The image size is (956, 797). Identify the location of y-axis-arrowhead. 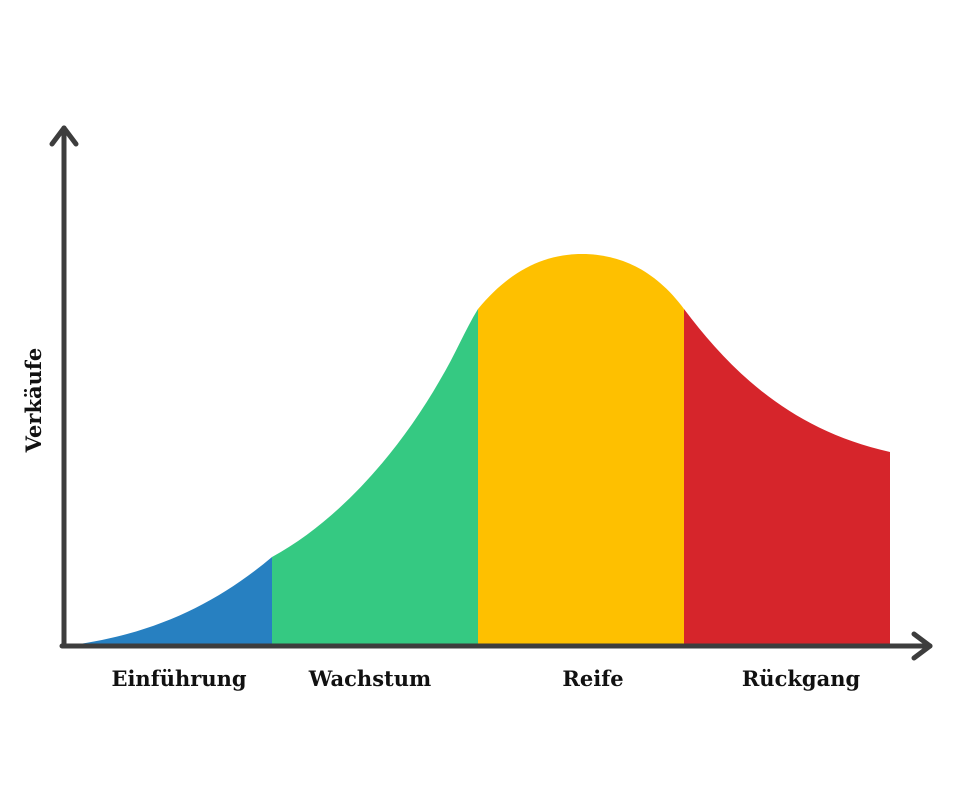
(64, 136).